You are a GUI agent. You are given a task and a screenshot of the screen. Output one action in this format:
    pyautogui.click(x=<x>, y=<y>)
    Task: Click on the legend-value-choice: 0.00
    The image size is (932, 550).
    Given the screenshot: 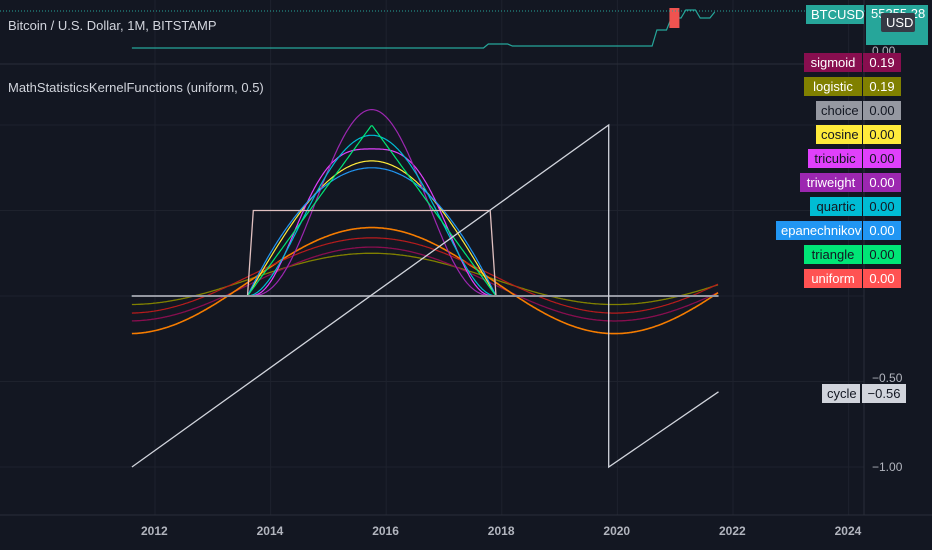 What is the action you would take?
    pyautogui.click(x=882, y=110)
    